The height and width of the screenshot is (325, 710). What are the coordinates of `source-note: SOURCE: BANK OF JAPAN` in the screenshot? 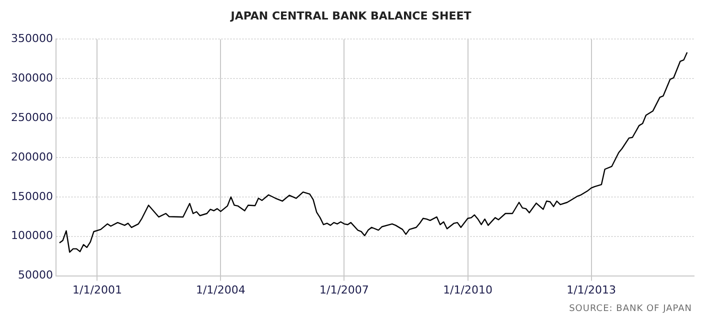 It's located at (630, 309).